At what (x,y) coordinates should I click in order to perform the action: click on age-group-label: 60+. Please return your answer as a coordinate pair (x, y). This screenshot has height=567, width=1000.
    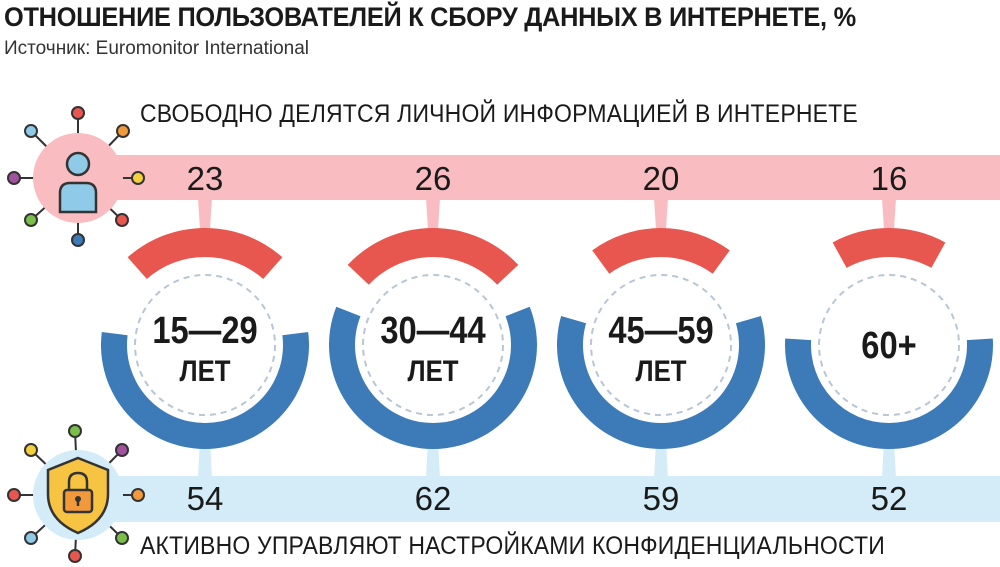
    Looking at the image, I should click on (888, 345).